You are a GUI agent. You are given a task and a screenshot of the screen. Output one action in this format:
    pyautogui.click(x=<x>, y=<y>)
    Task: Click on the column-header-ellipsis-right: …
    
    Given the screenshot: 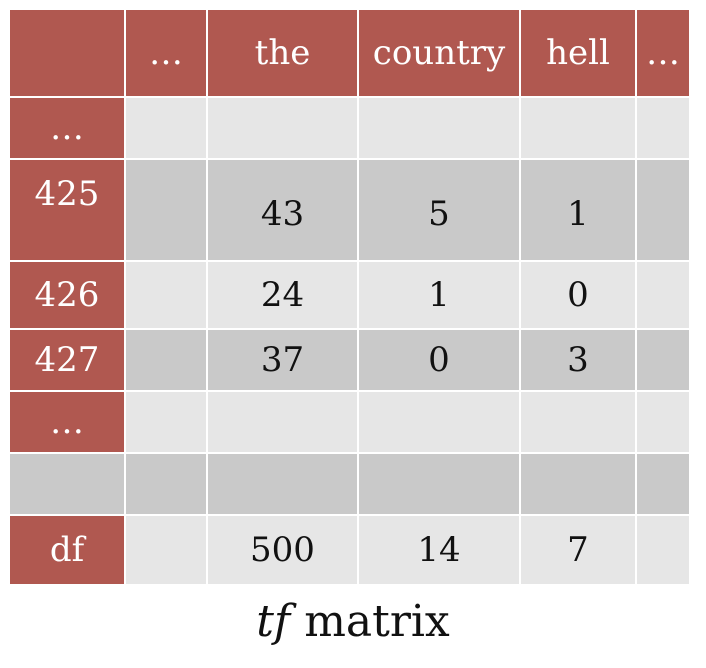 What is the action you would take?
    pyautogui.click(x=663, y=53)
    